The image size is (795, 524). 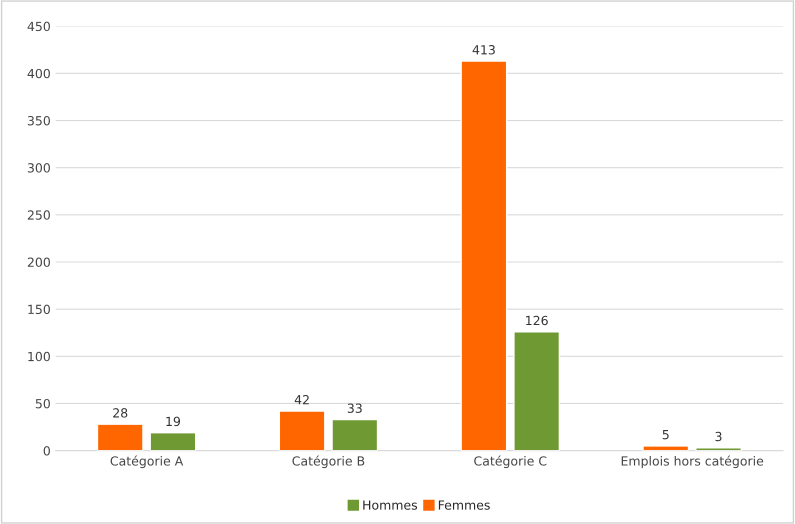 I want to click on legend-label: Femmes, so click(x=464, y=505).